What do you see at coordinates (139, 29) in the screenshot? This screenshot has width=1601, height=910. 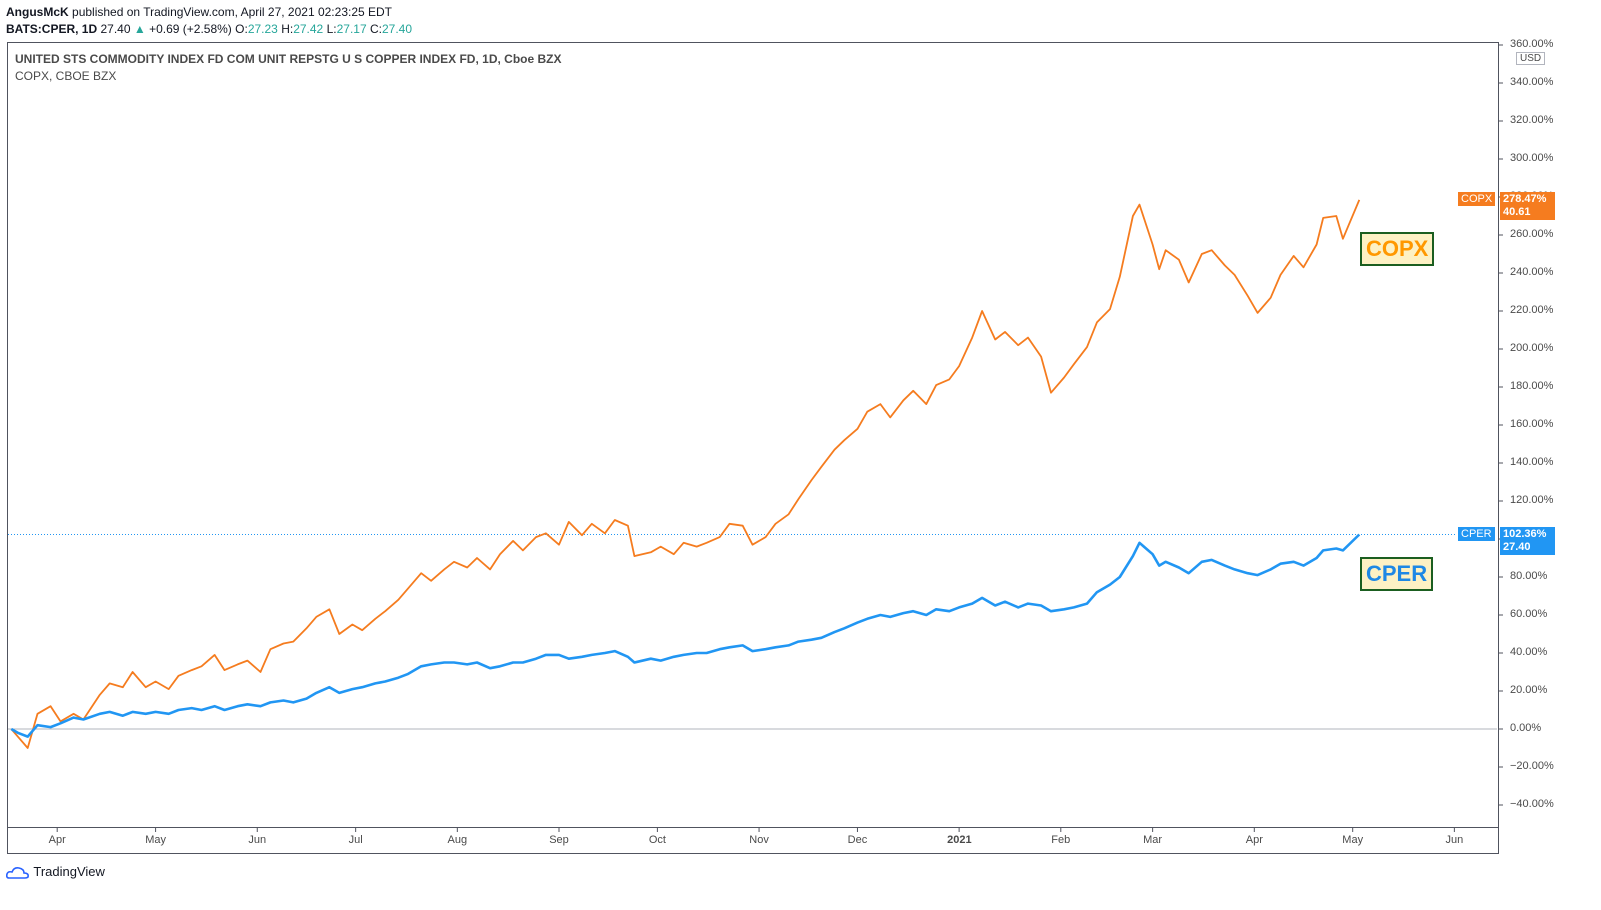 I see `up-arrow-icon: ▲` at bounding box center [139, 29].